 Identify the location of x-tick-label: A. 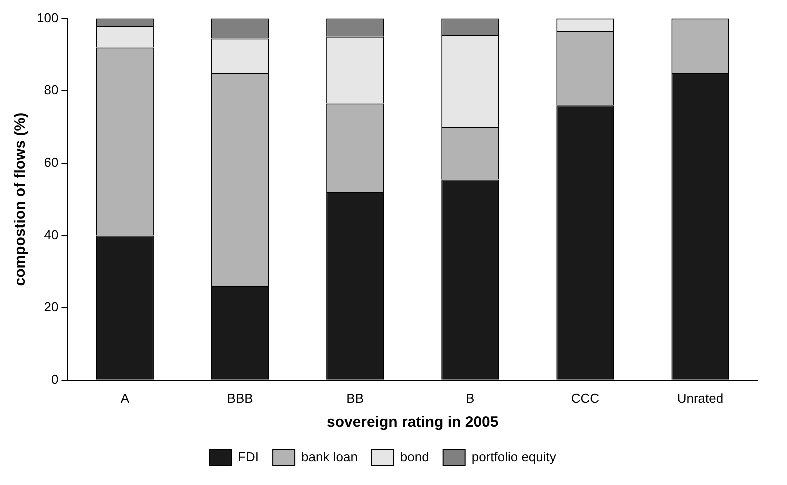
(125, 398).